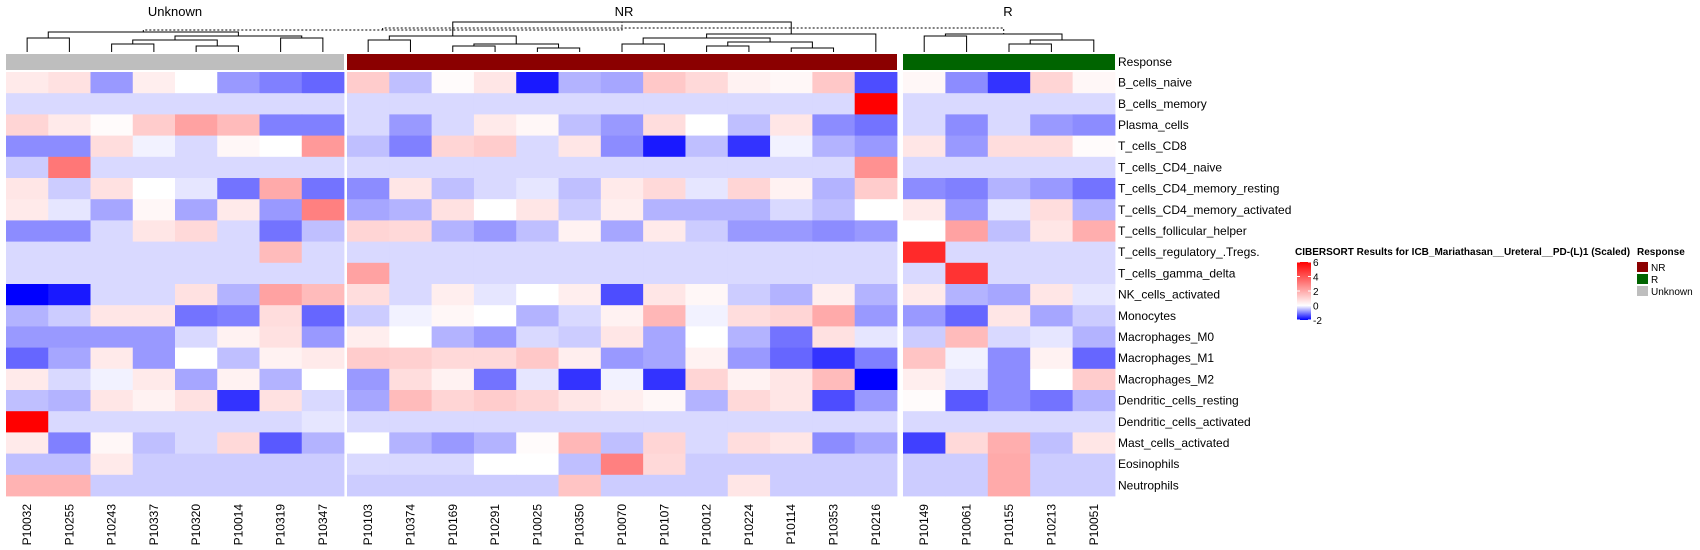 The width and height of the screenshot is (1700, 550). I want to click on annotation-row-label: Response, so click(1145, 62).